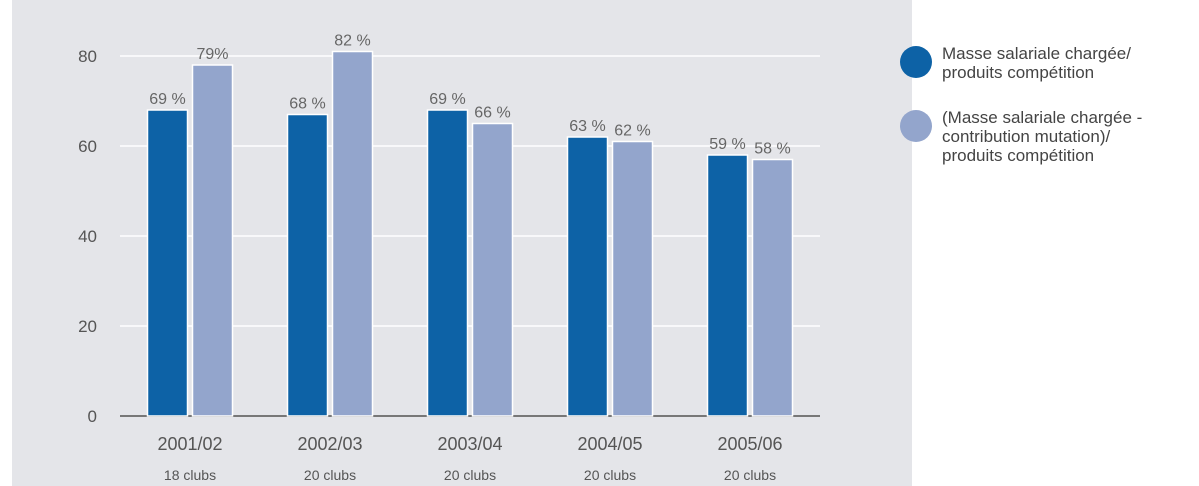 This screenshot has width=1199, height=486. What do you see at coordinates (772, 287) in the screenshot?
I see `bar-2005/06-series-2` at bounding box center [772, 287].